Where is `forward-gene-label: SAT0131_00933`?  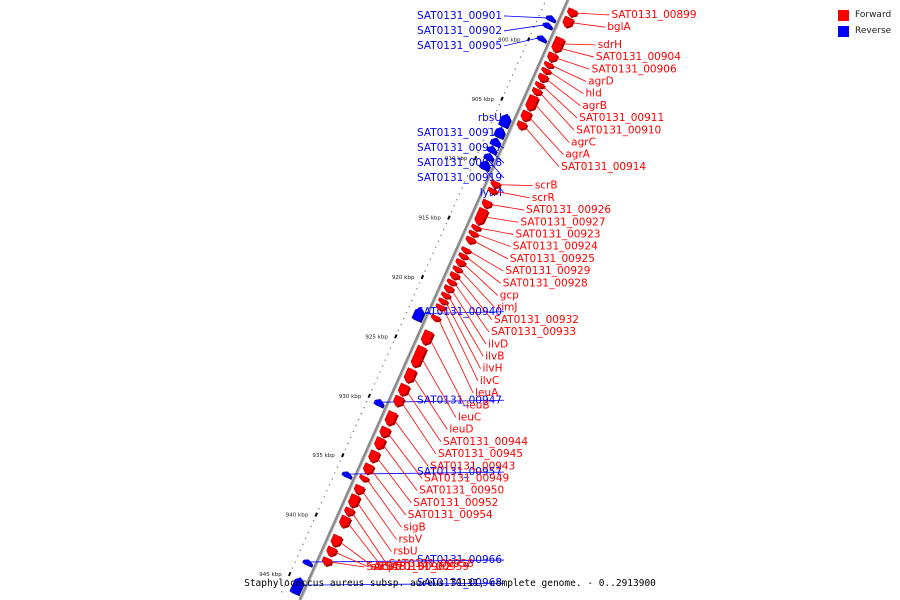
forward-gene-label: SAT0131_00933 is located at coordinates (533, 332).